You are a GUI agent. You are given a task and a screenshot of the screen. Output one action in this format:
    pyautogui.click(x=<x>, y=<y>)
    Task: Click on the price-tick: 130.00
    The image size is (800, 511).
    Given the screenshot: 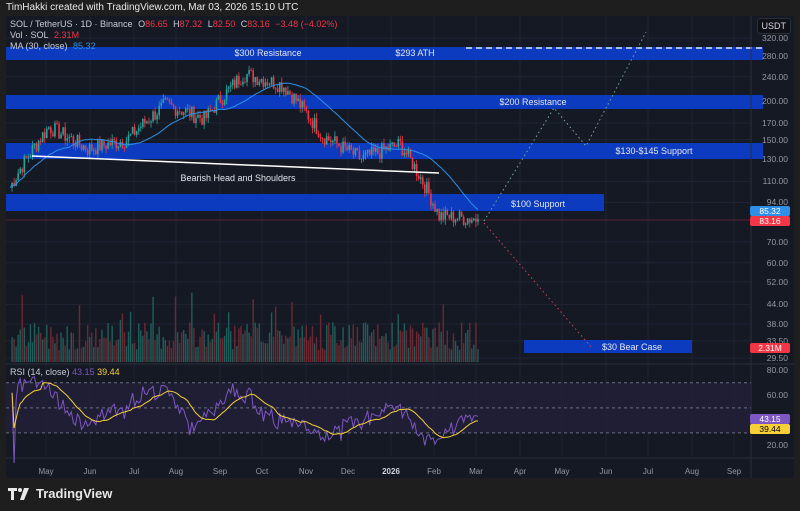 What is the action you would take?
    pyautogui.click(x=775, y=158)
    